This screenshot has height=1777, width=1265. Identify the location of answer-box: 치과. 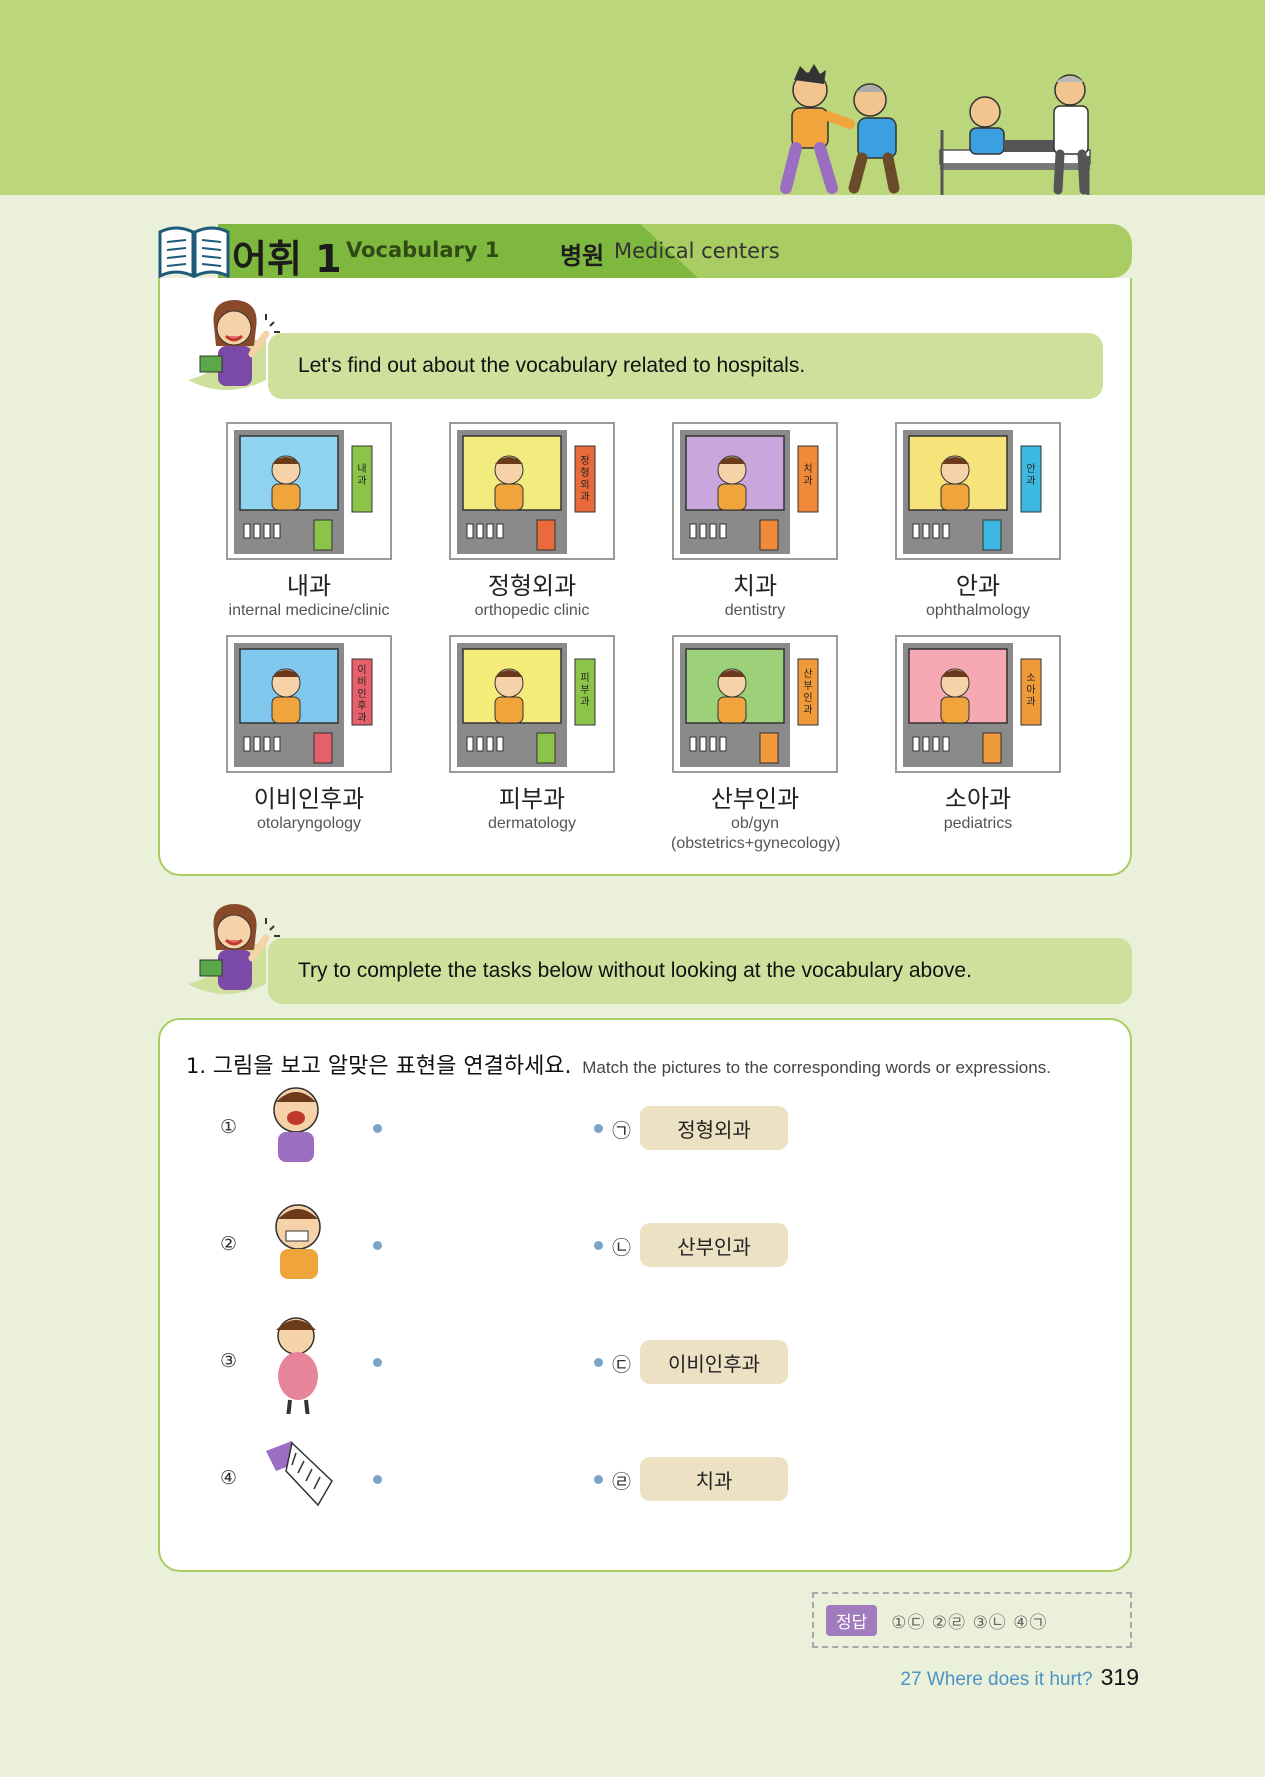
(714, 1479).